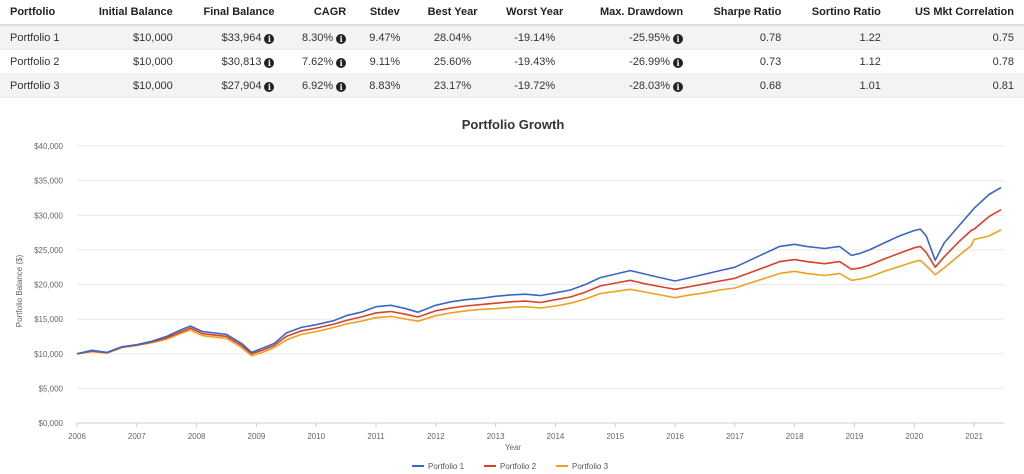 The image size is (1024, 474). I want to click on cell-worst-year: -19.43%, so click(534, 61).